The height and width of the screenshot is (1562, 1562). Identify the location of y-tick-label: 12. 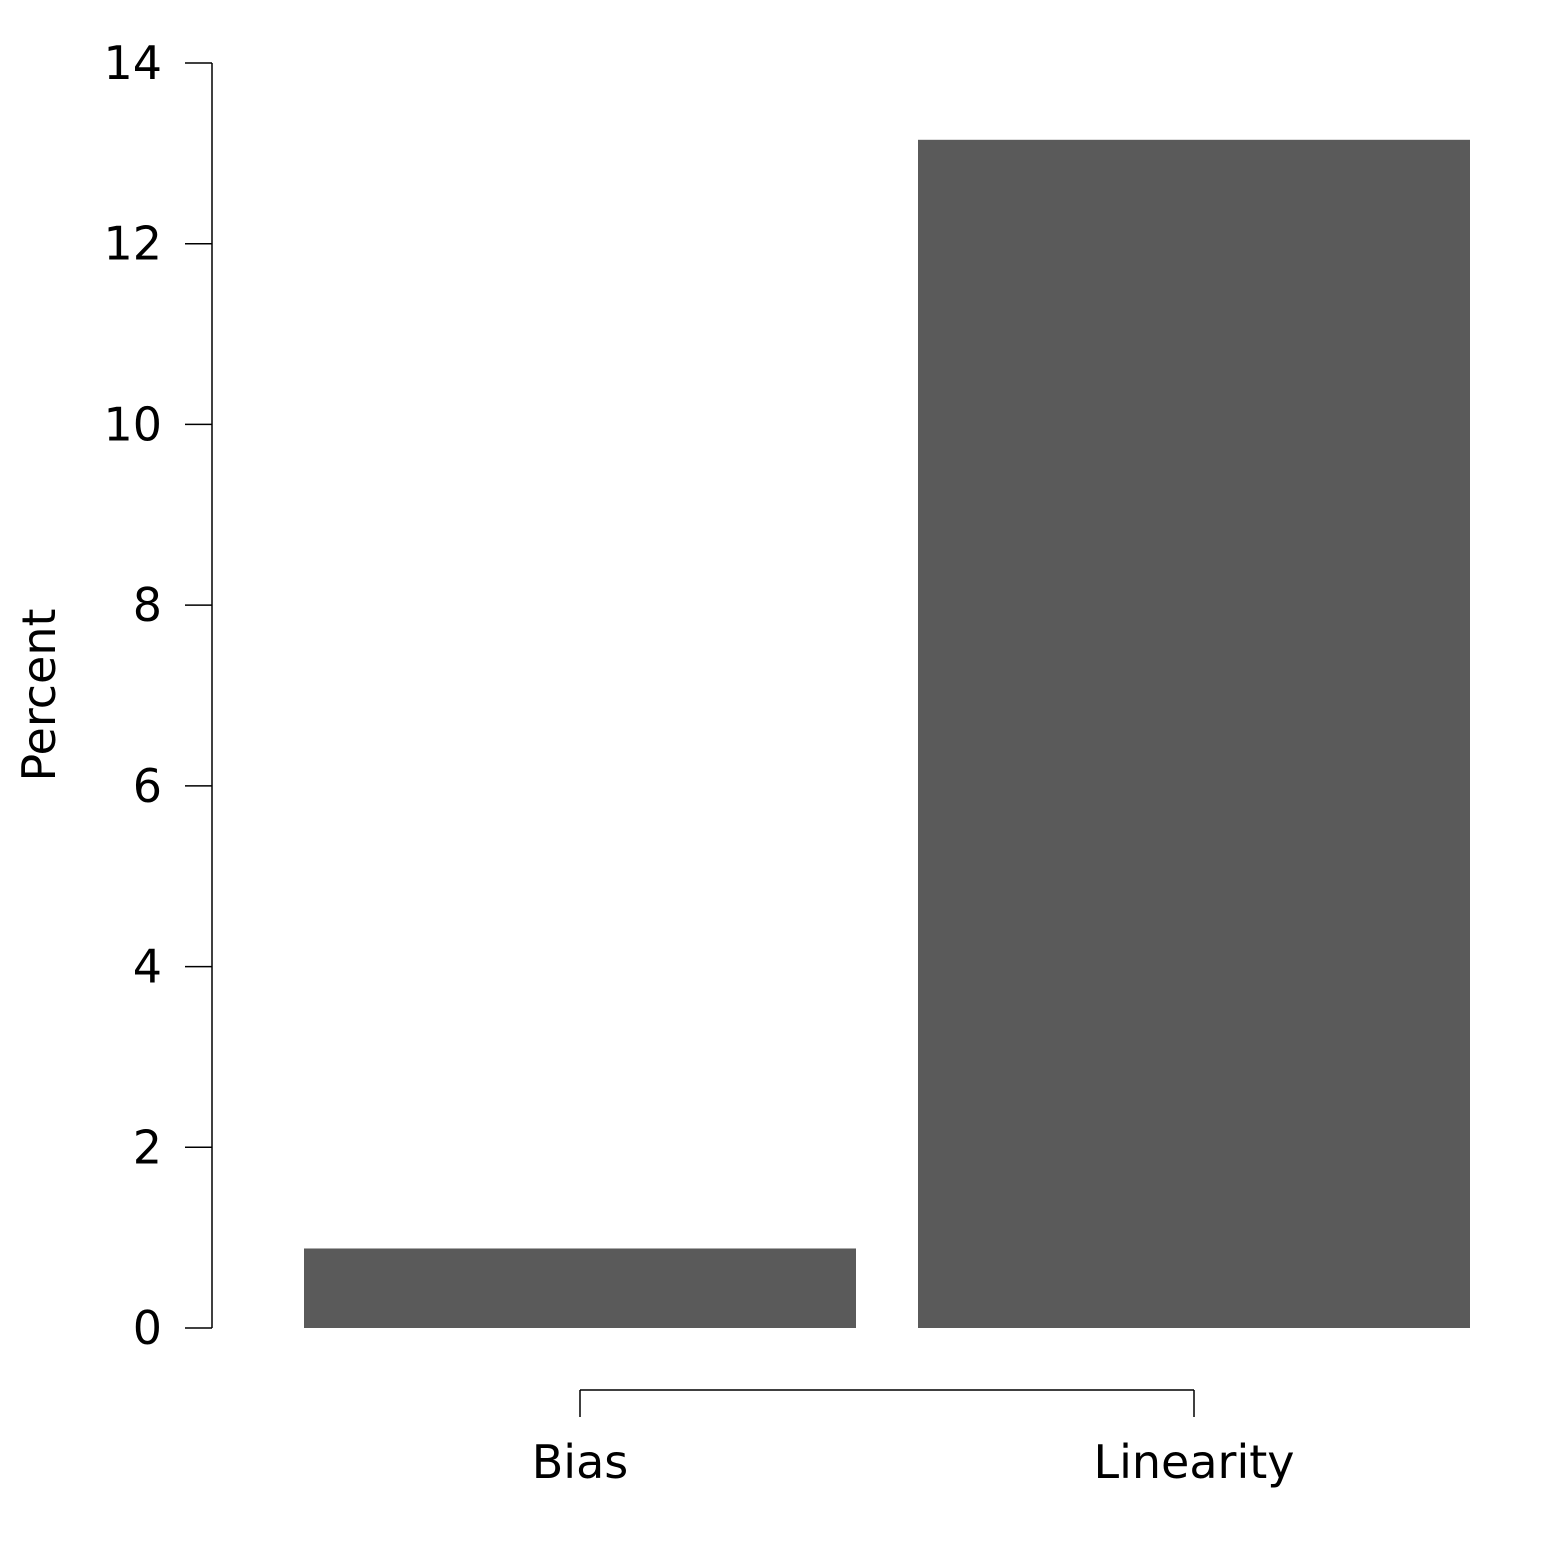
(132, 244).